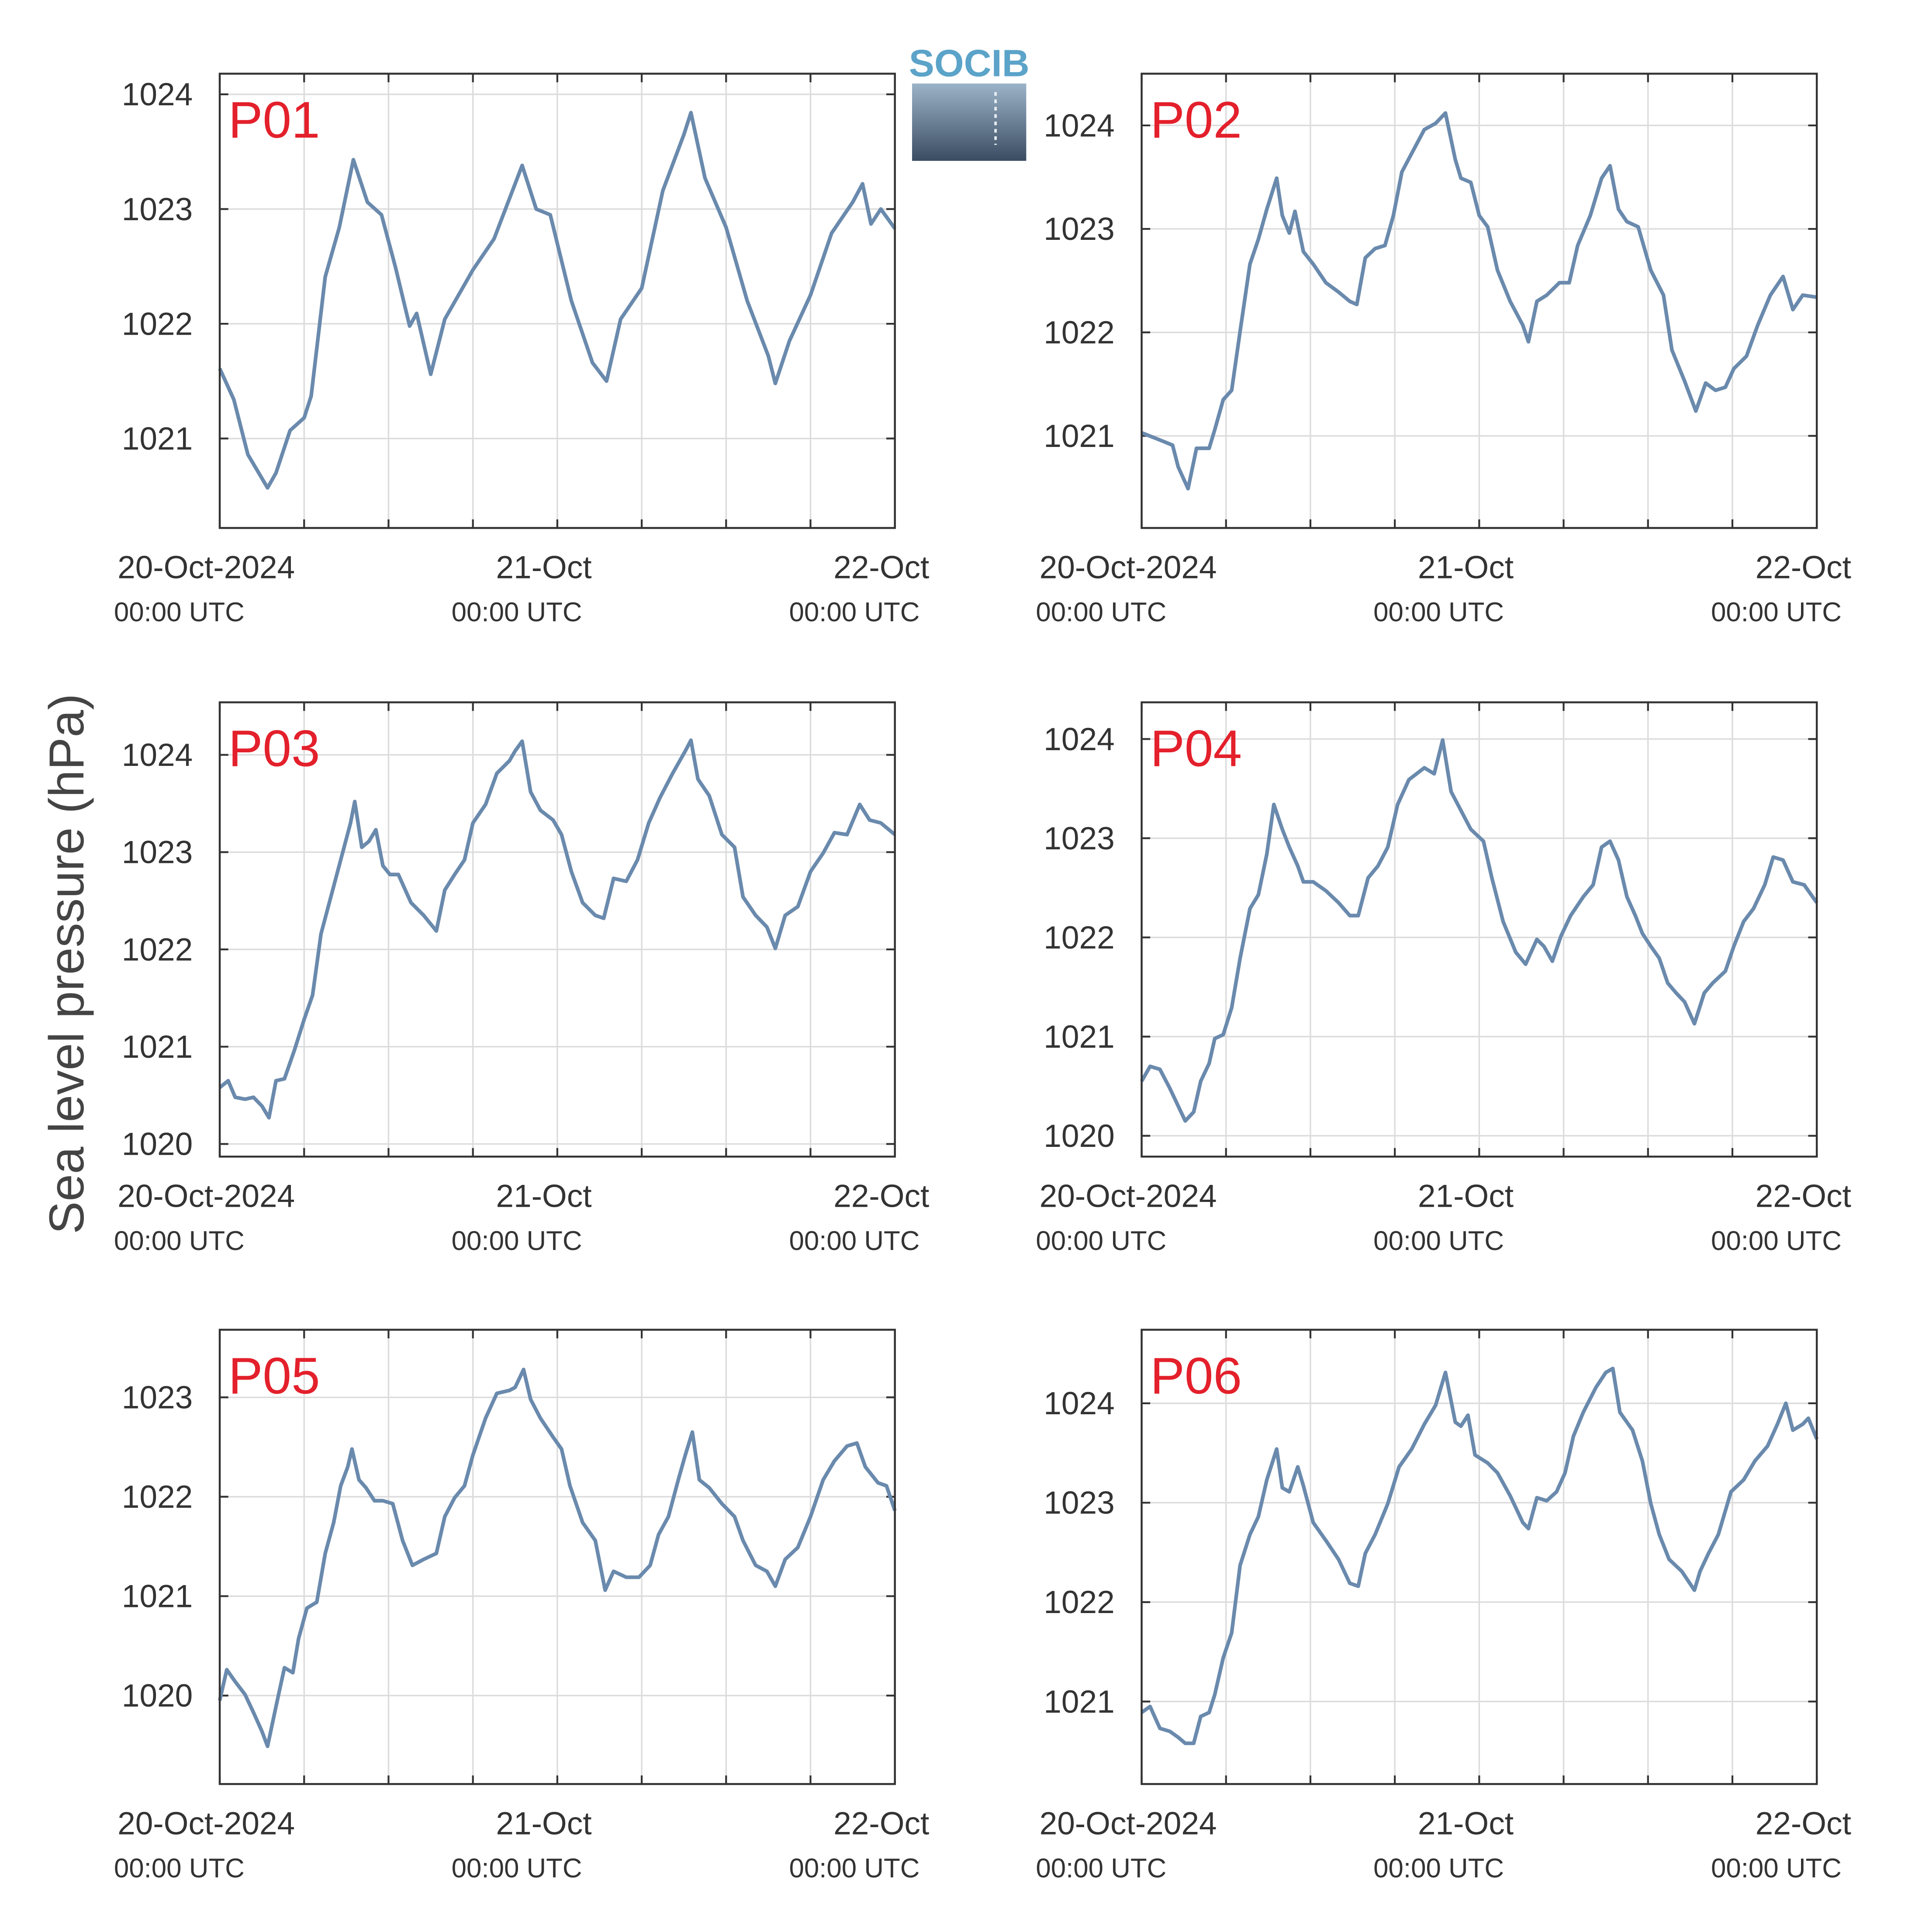 Image resolution: width=1915 pixels, height=1932 pixels. I want to click on y-axis-label: Sea level pressure (hPa), so click(67, 964).